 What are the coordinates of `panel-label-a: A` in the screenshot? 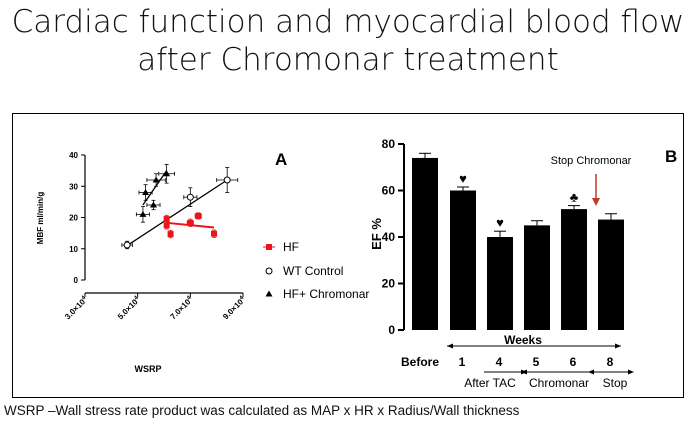 It's located at (281, 159).